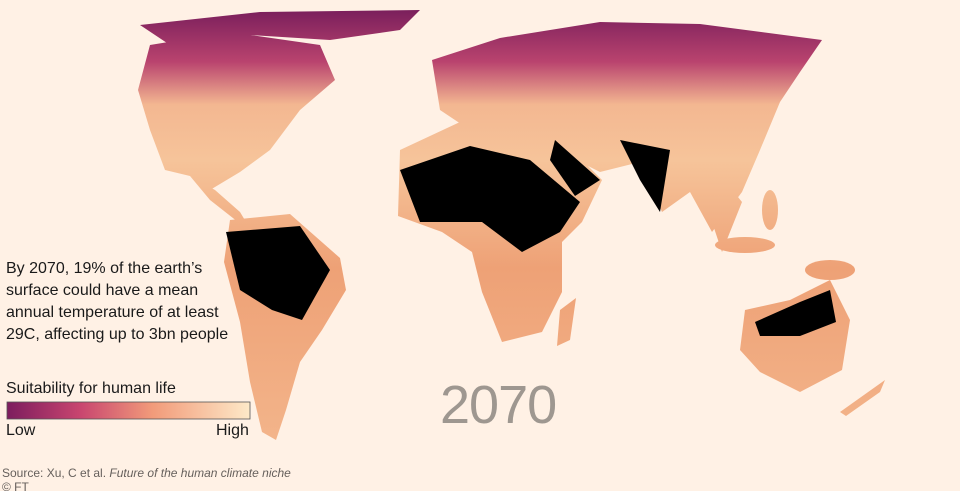  What do you see at coordinates (91, 388) in the screenshot?
I see `legend-title: Suitability for human life` at bounding box center [91, 388].